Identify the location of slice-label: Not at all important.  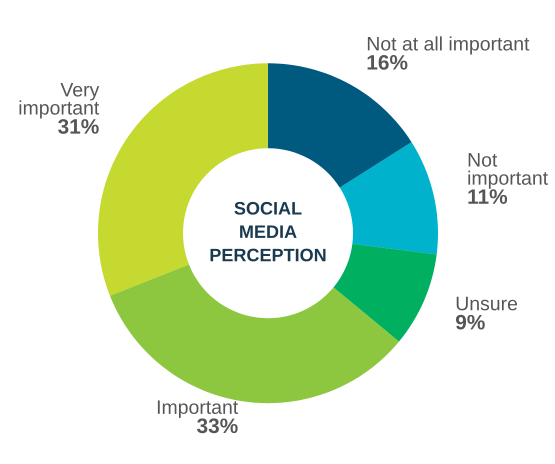
(449, 45).